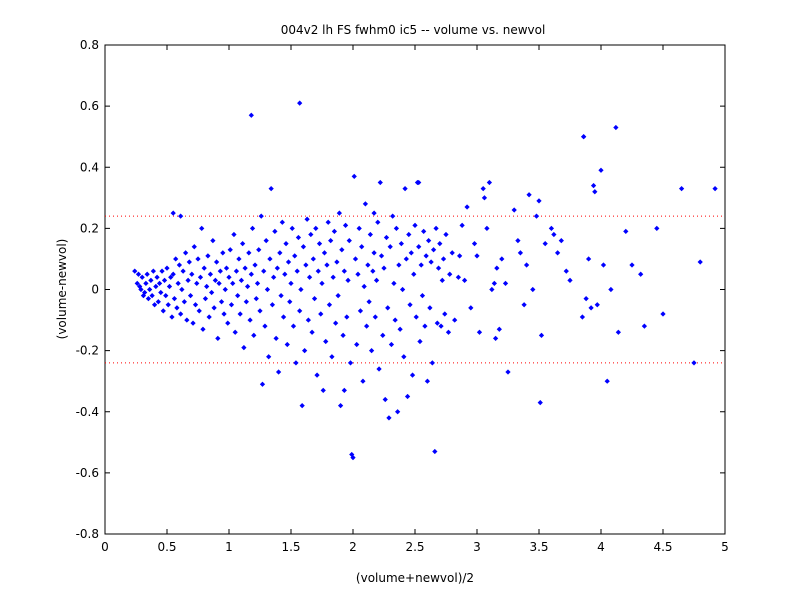  What do you see at coordinates (89, 167) in the screenshot?
I see `y-tick-label: 0.4` at bounding box center [89, 167].